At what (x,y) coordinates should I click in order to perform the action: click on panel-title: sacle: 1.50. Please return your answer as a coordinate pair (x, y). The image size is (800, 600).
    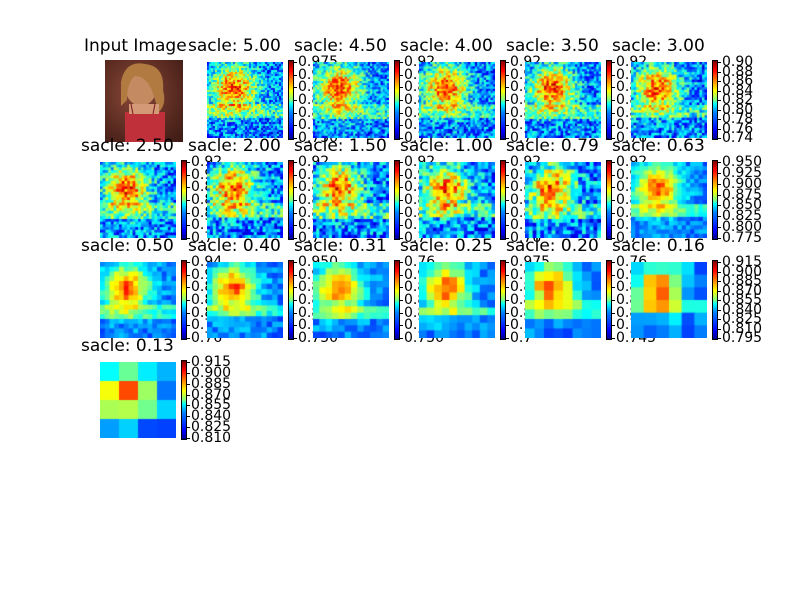
    Looking at the image, I should click on (340, 146).